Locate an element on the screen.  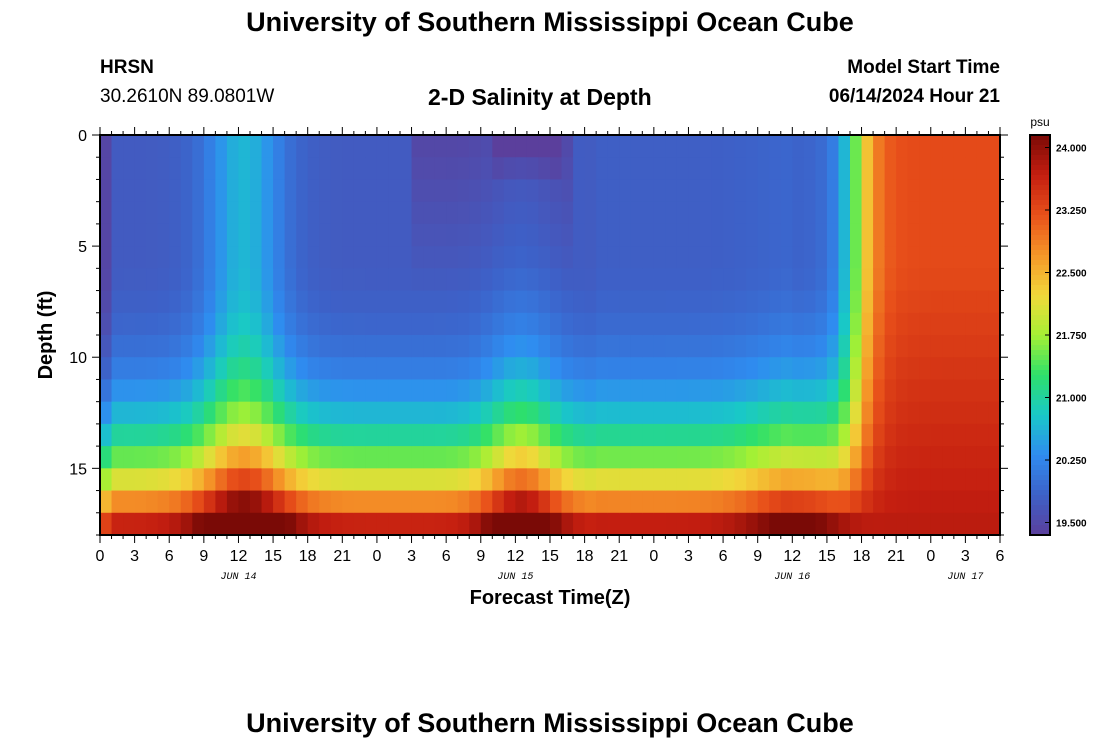
date-label: JUN 14 is located at coordinates (238, 577).